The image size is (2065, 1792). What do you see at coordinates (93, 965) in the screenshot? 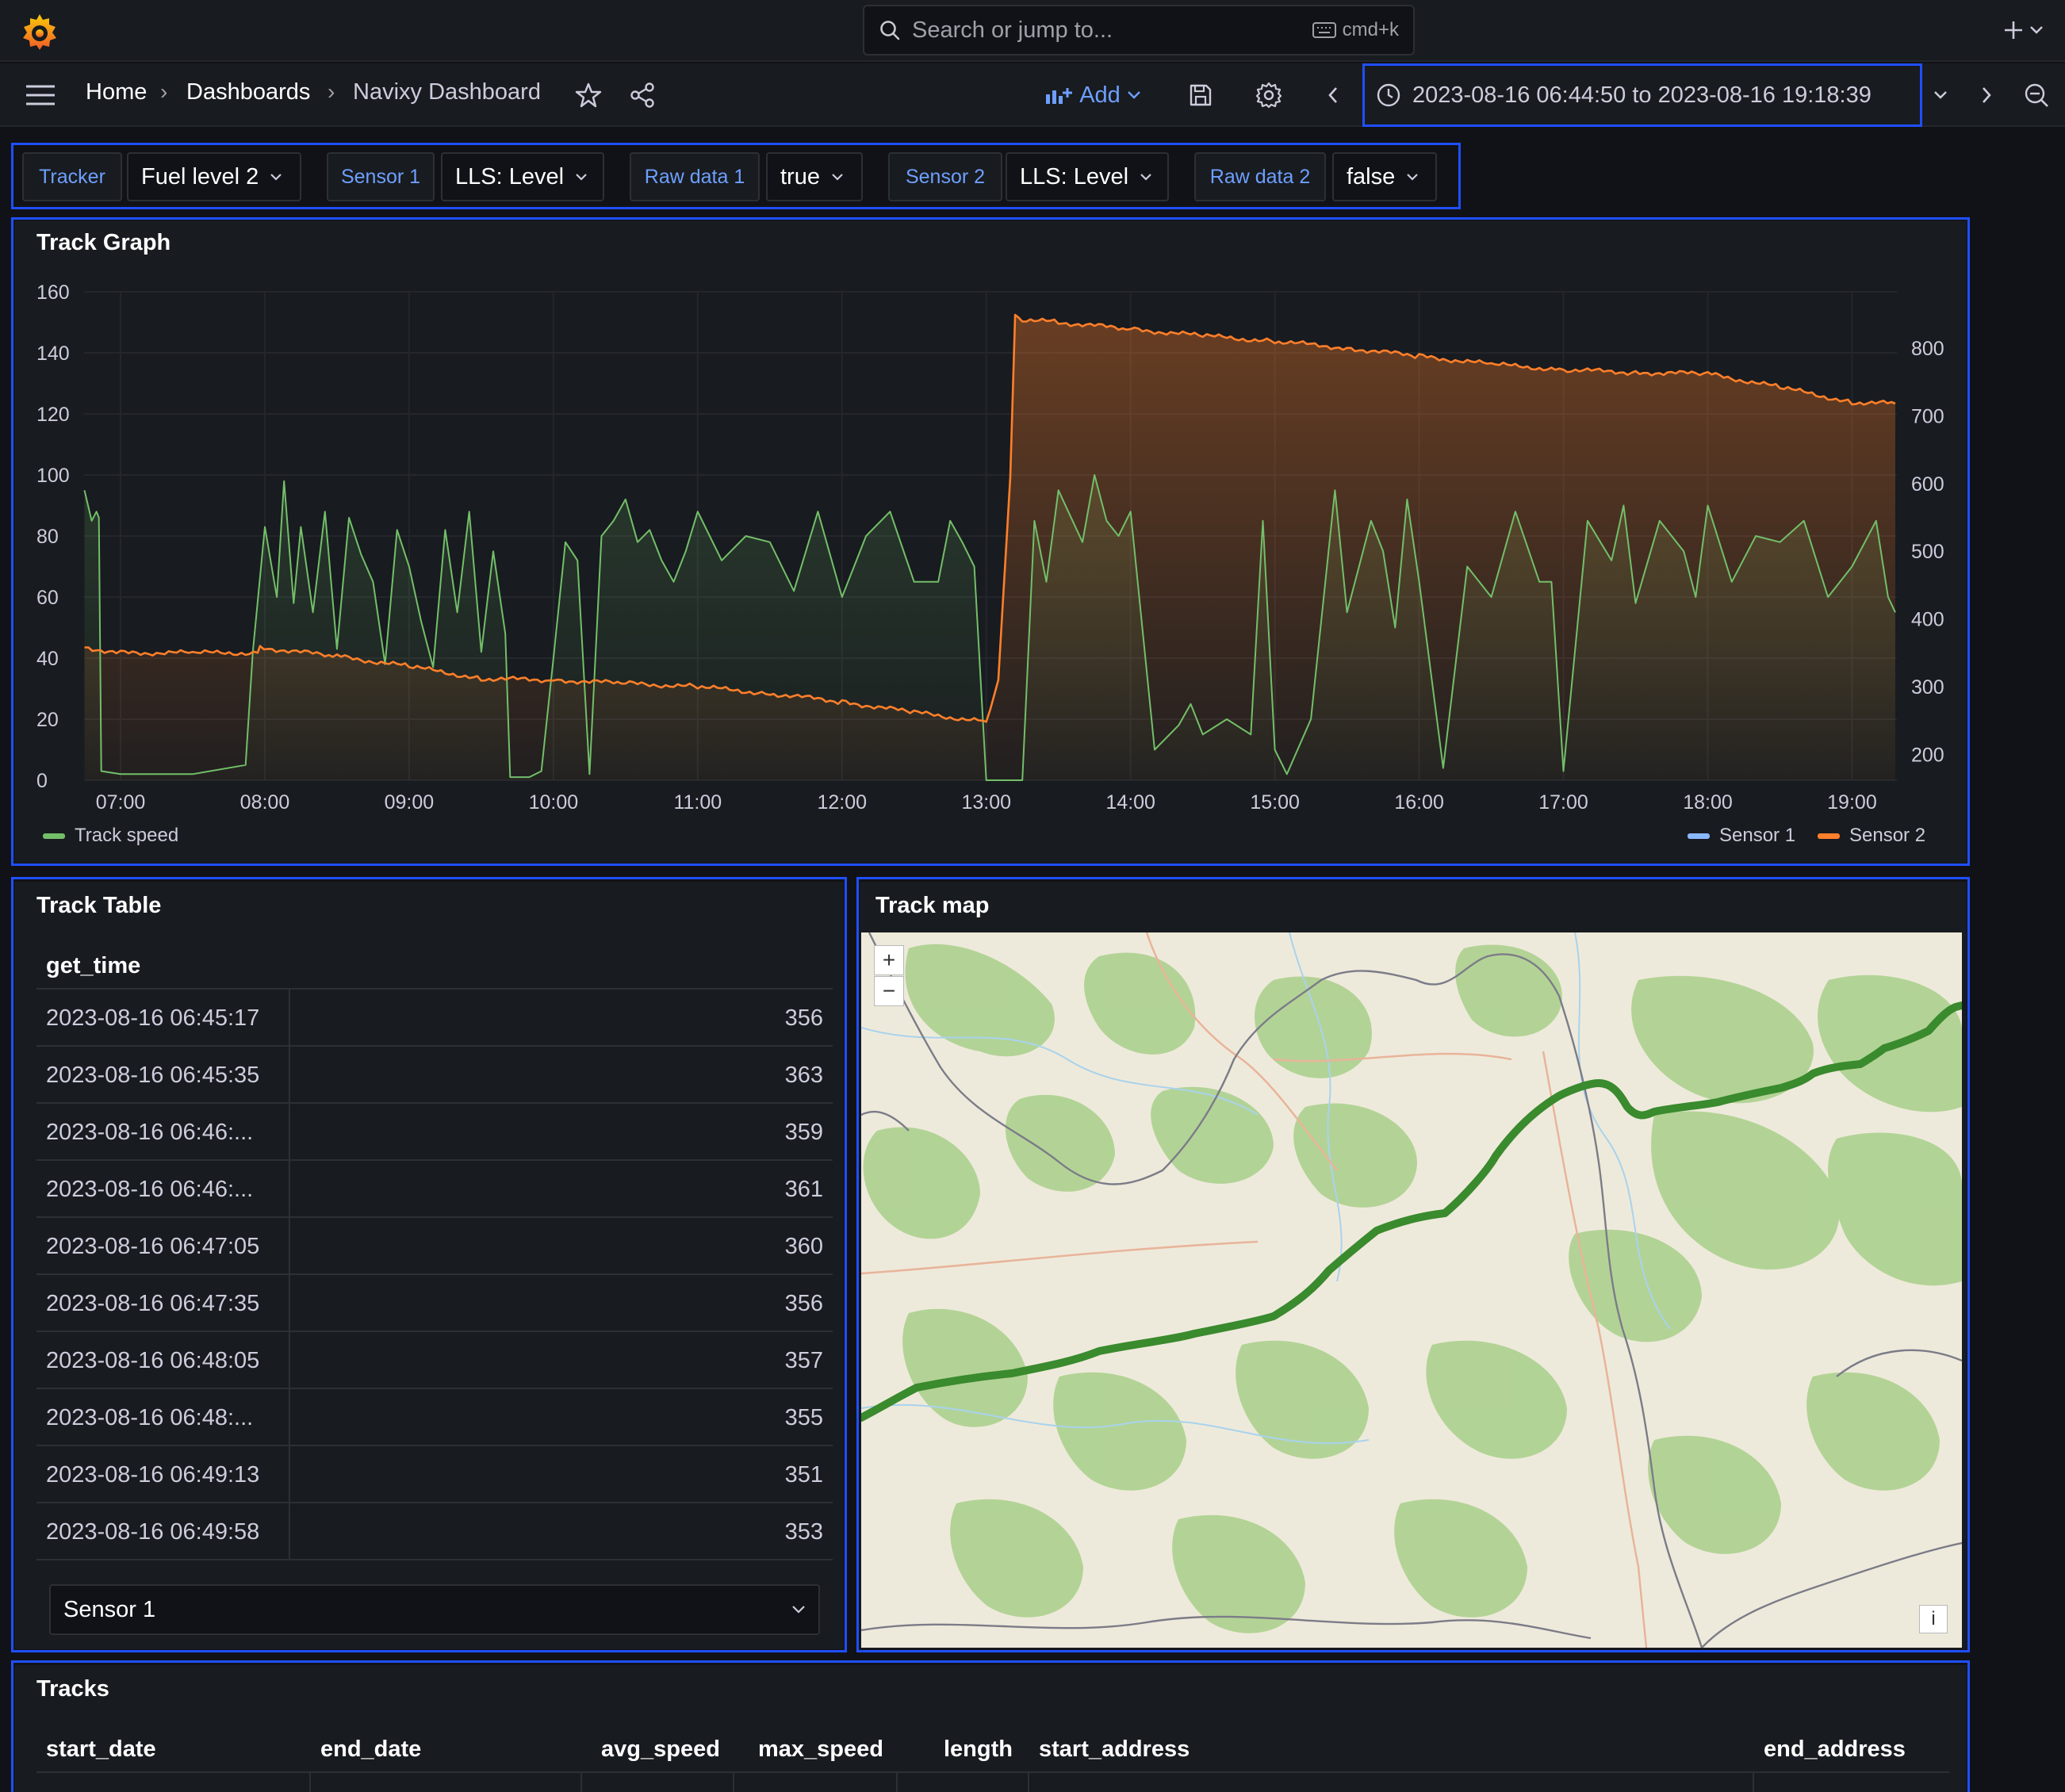
I see `column-header-get-time: get_time` at bounding box center [93, 965].